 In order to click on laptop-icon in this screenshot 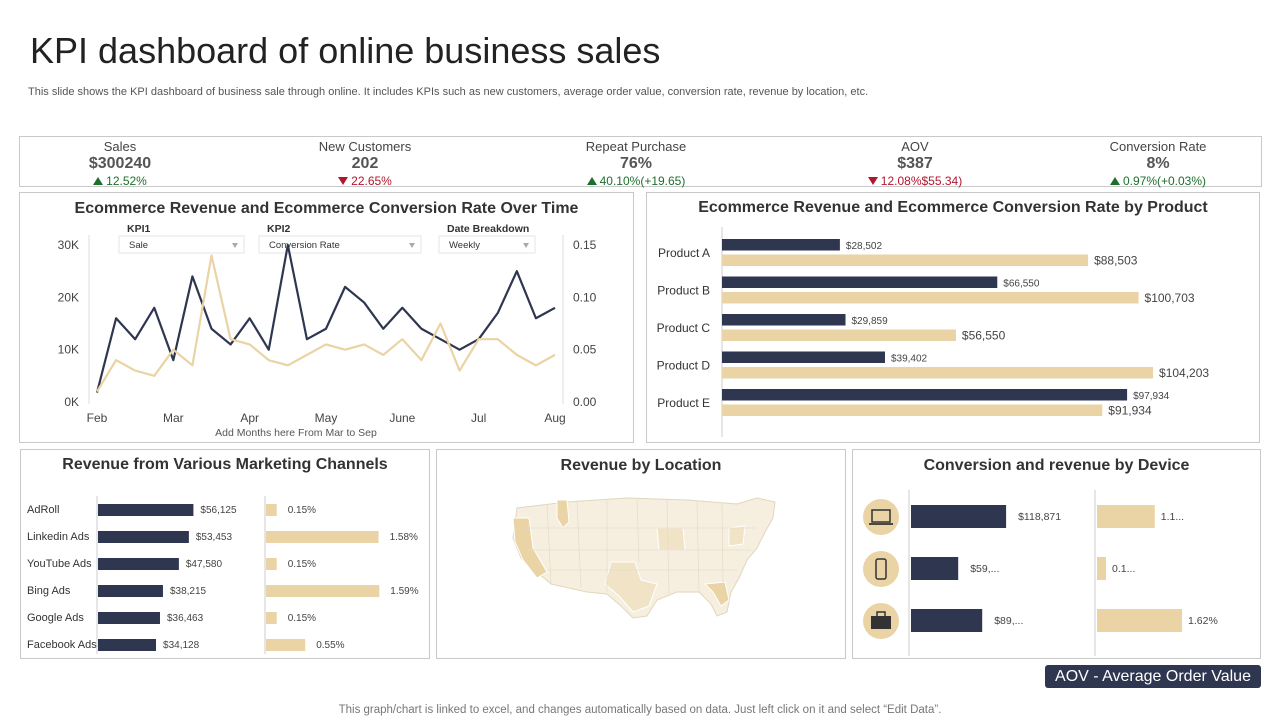, I will do `click(881, 516)`.